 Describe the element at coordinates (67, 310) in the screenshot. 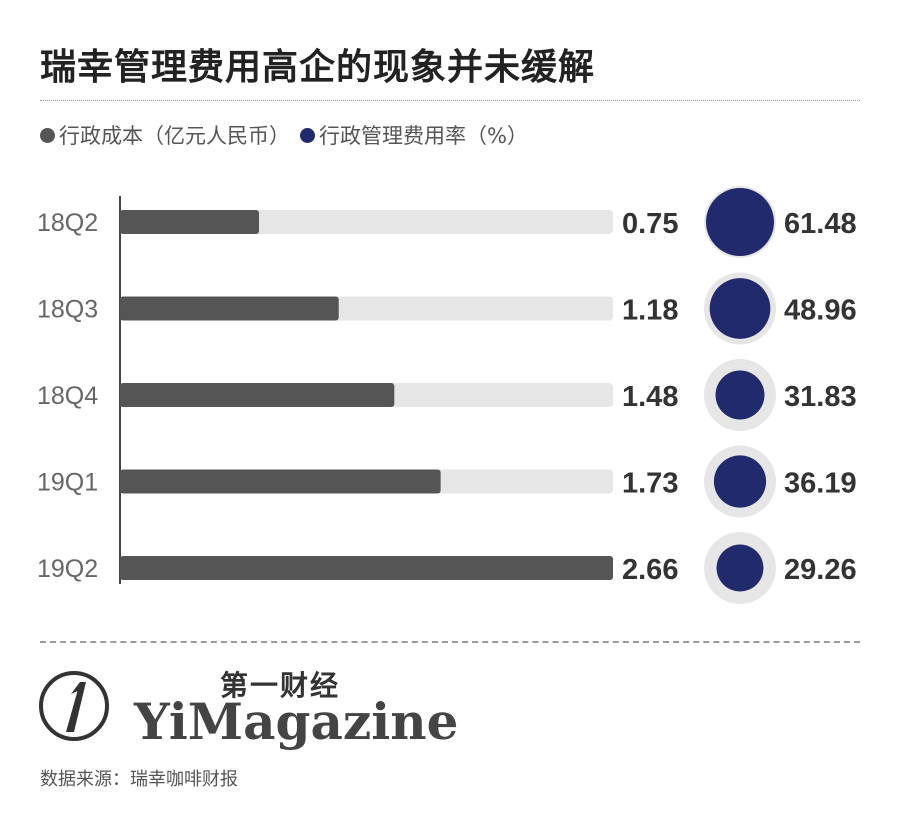

I see `category-label: 18Q3` at that location.